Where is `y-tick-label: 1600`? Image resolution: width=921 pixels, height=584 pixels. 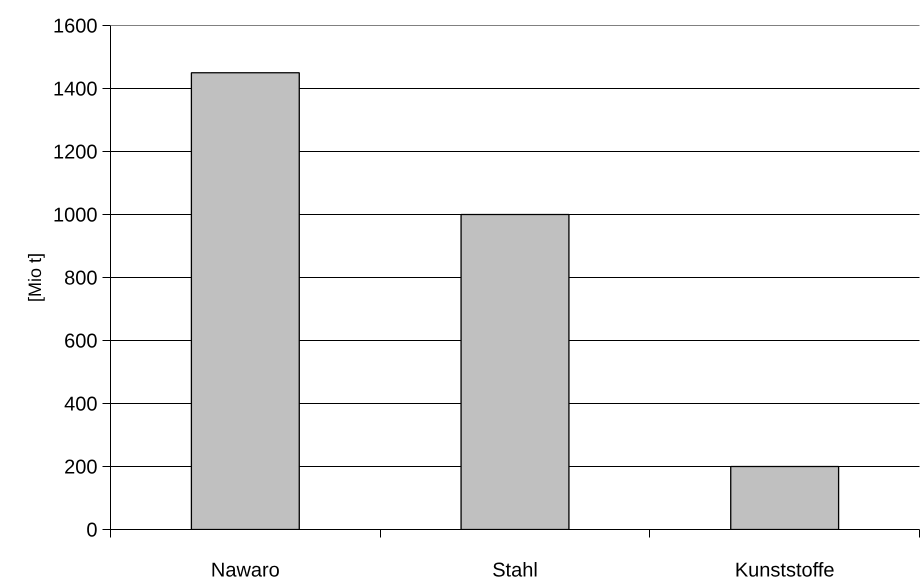
y-tick-label: 1600 is located at coordinates (75, 27).